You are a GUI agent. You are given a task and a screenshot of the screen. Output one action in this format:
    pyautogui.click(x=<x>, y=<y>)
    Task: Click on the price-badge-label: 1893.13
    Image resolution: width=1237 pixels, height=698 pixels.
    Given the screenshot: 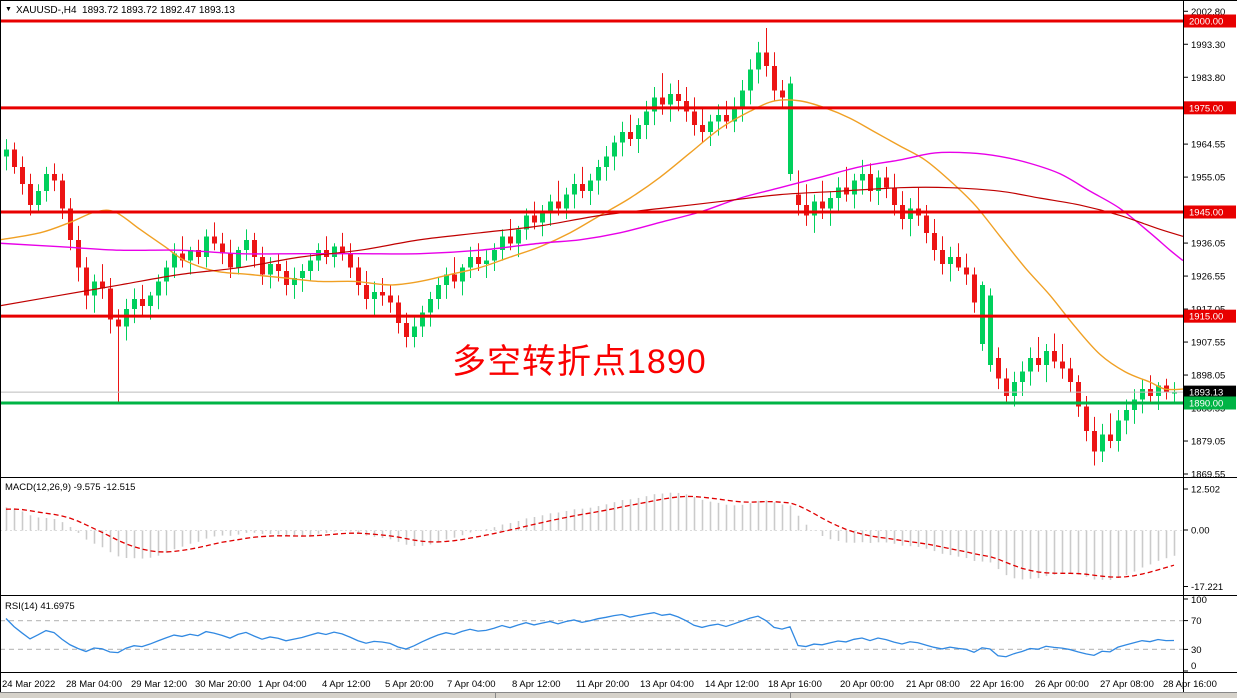 What is the action you would take?
    pyautogui.click(x=1206, y=393)
    